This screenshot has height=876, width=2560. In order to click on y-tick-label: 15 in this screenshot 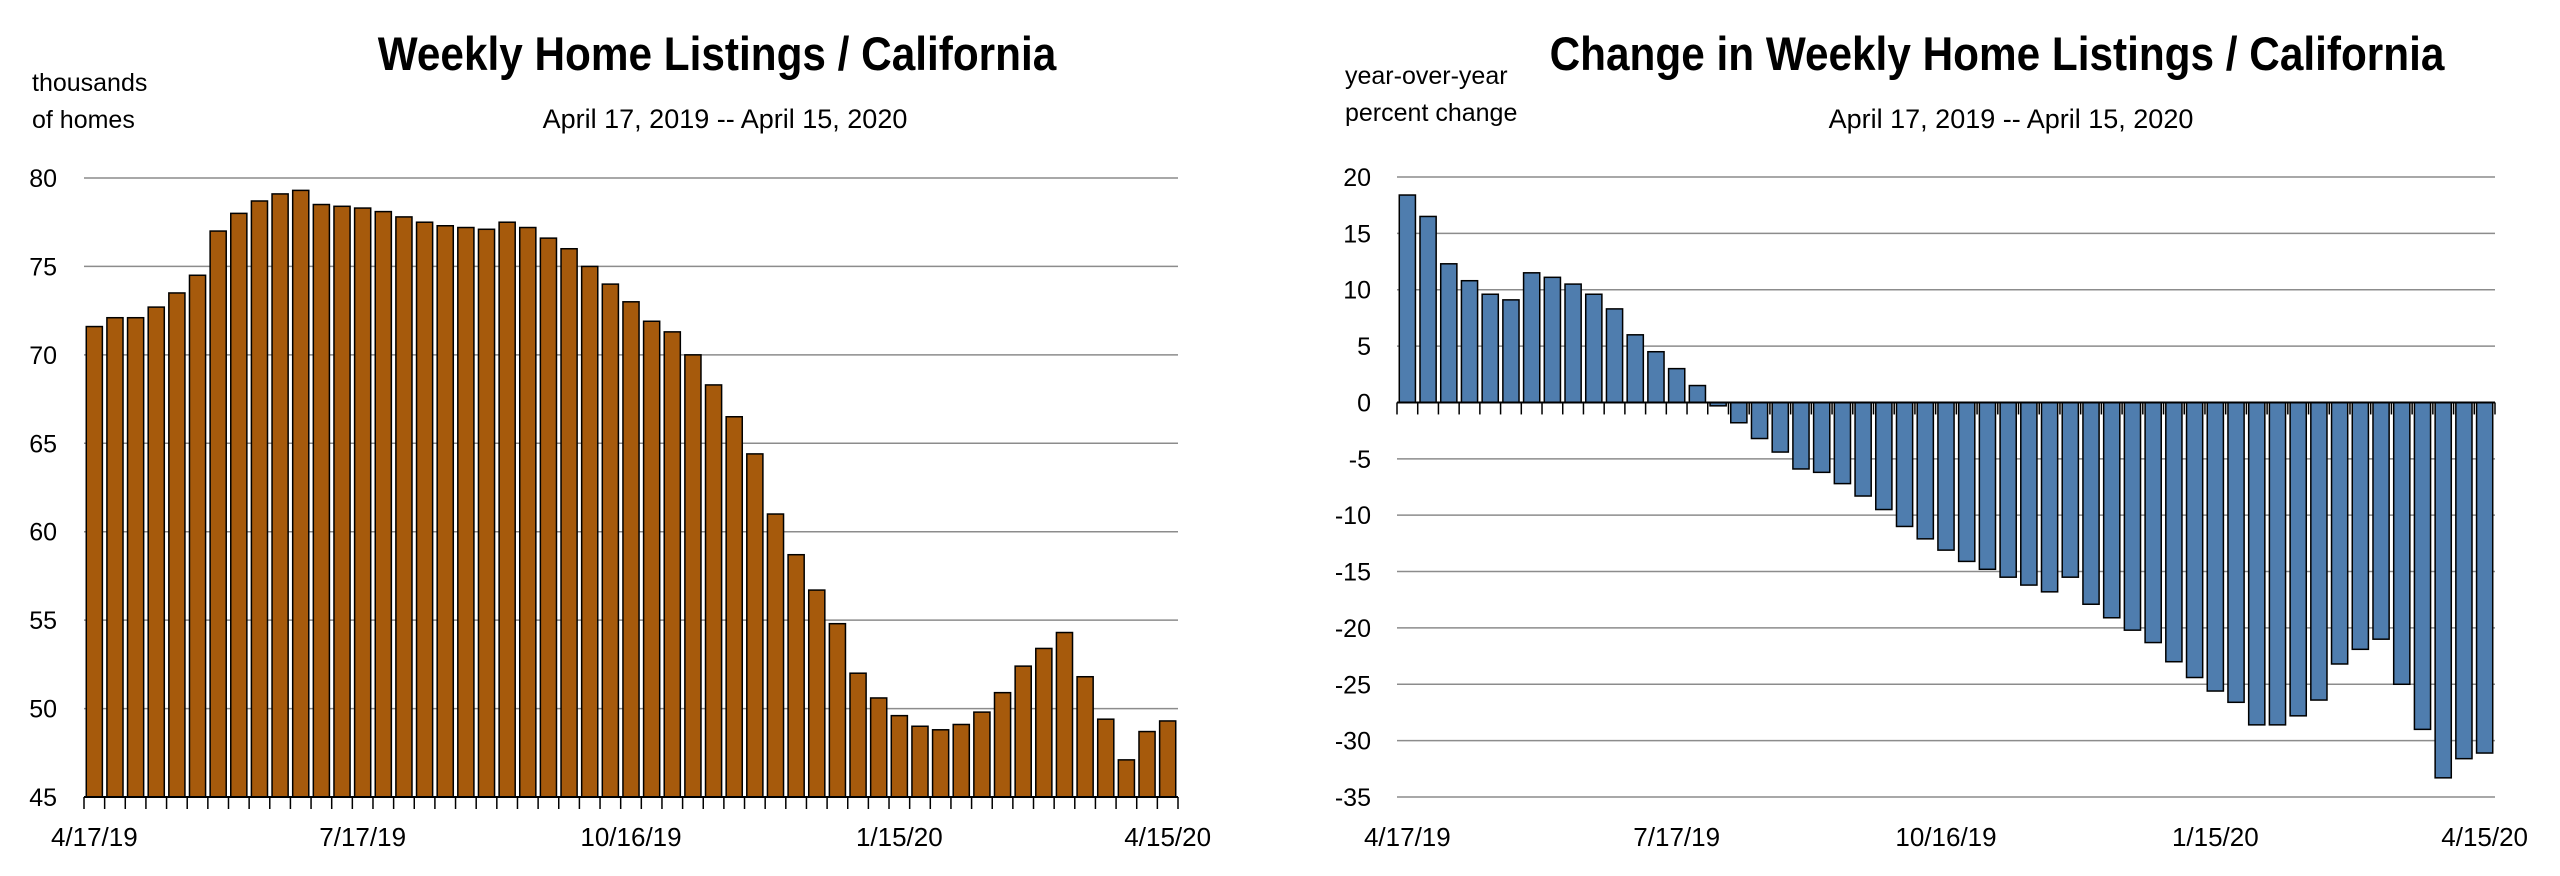, I will do `click(1357, 234)`.